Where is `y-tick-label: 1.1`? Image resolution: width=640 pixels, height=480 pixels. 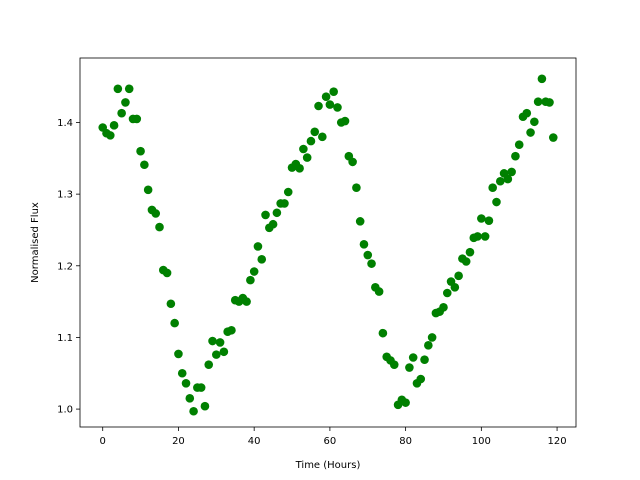 y-tick-label: 1.1 is located at coordinates (65, 338).